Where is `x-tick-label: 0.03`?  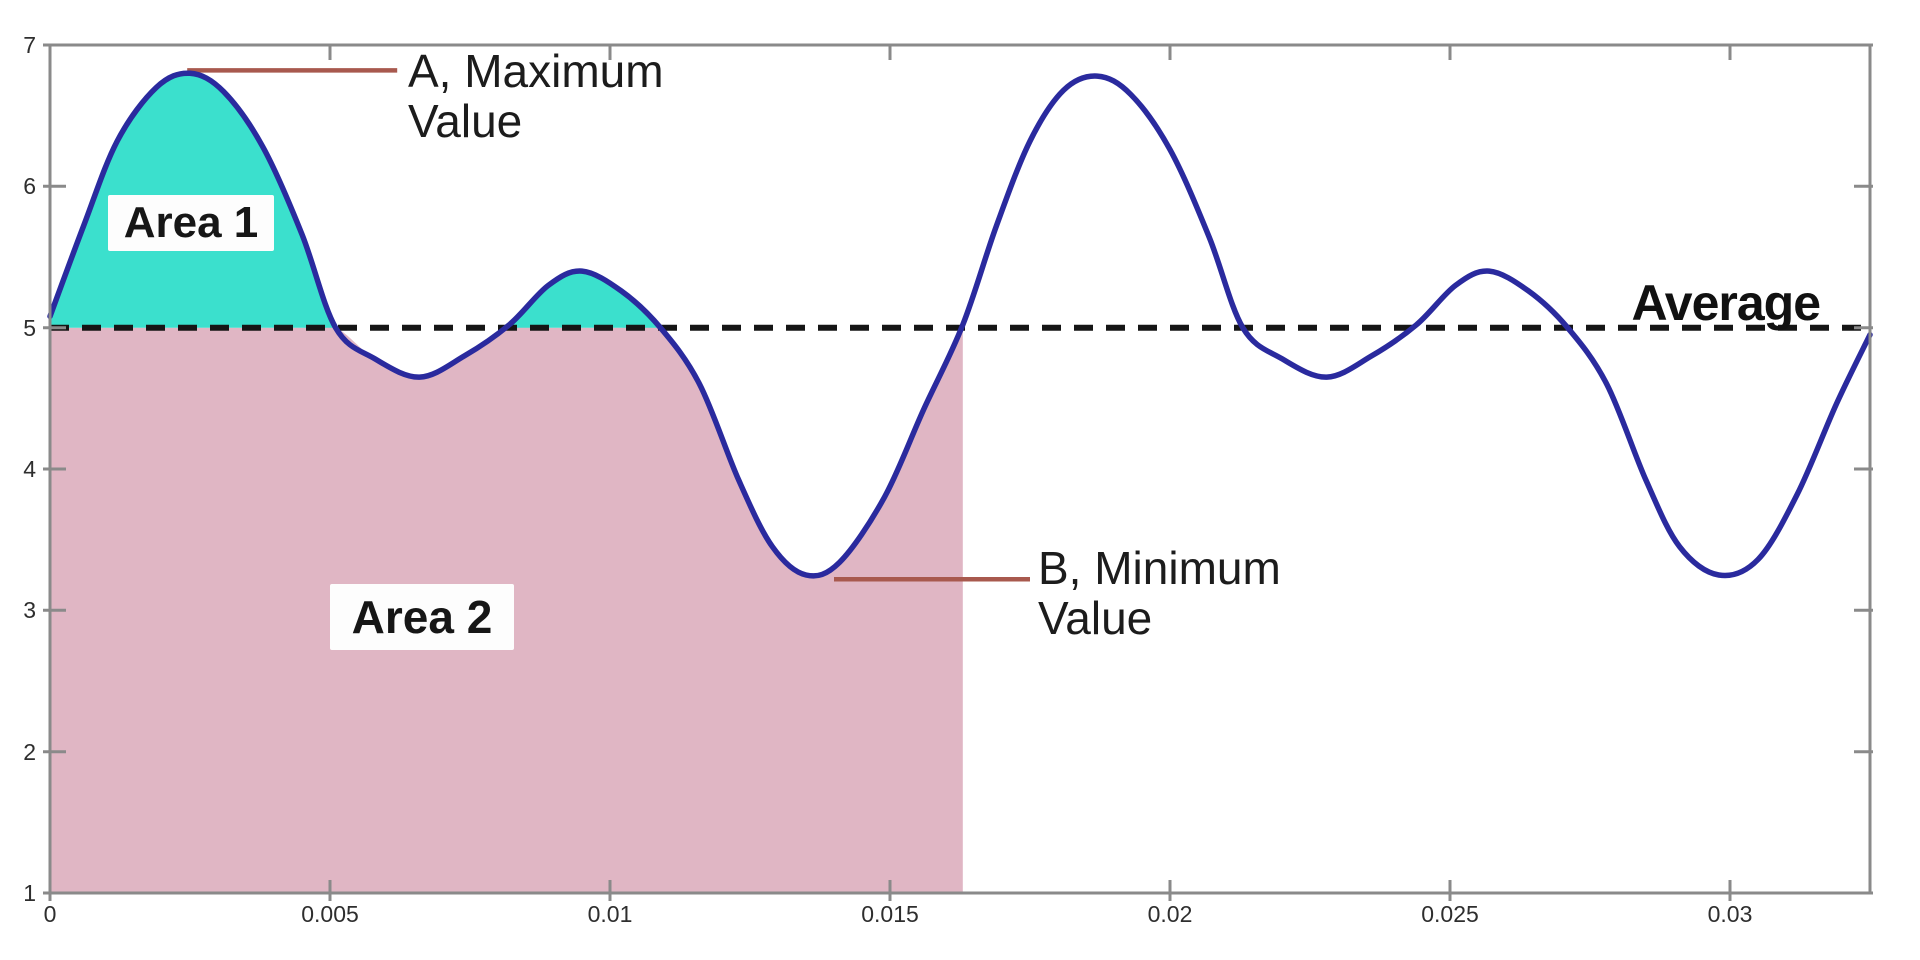 x-tick-label: 0.03 is located at coordinates (1730, 914).